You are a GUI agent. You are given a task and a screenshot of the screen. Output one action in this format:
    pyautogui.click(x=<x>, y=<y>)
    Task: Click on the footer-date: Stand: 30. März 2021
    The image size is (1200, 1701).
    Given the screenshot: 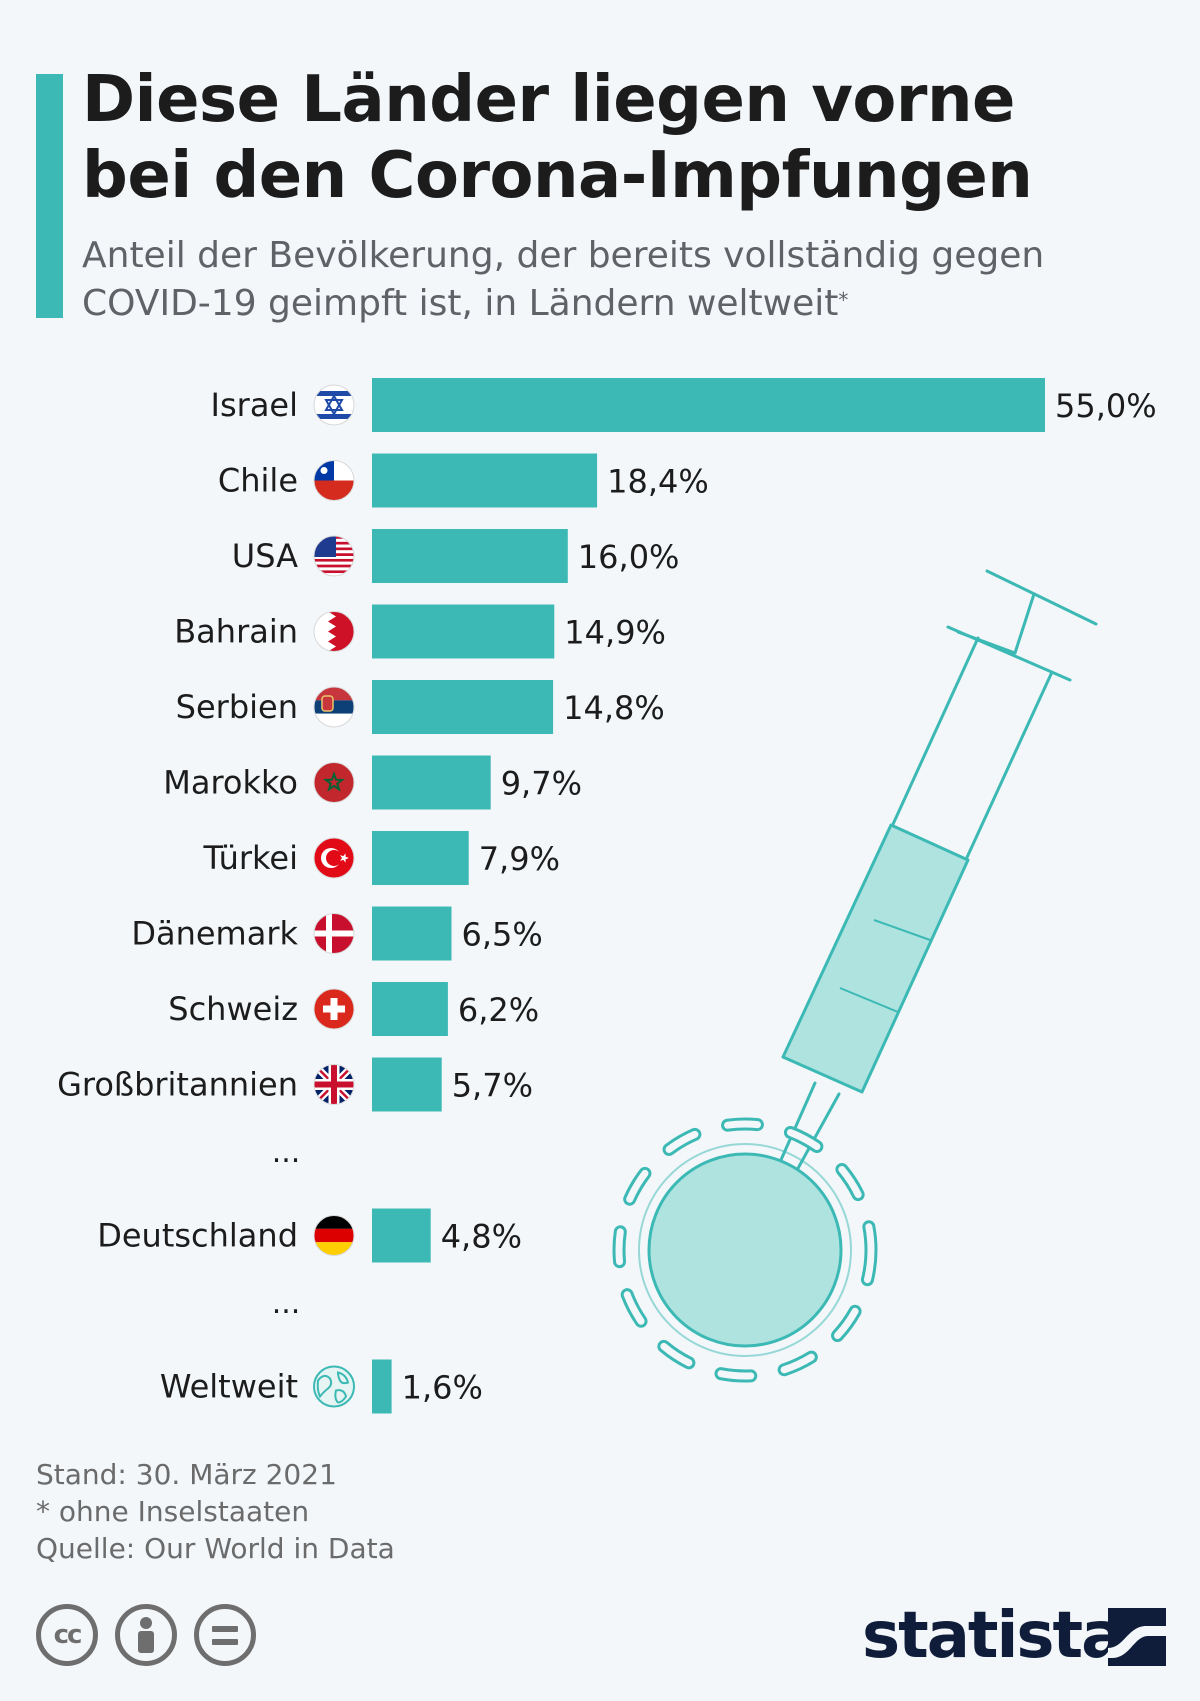 What is the action you would take?
    pyautogui.click(x=186, y=1474)
    